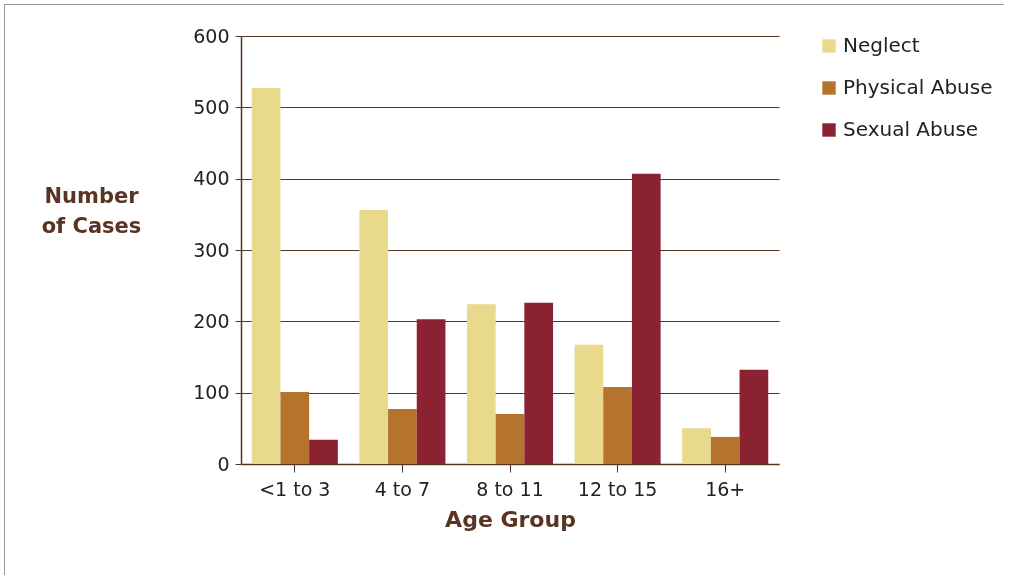 The image size is (1010, 581). Describe the element at coordinates (295, 488) in the screenshot. I see `x-tick-label: <1 to 3` at that location.